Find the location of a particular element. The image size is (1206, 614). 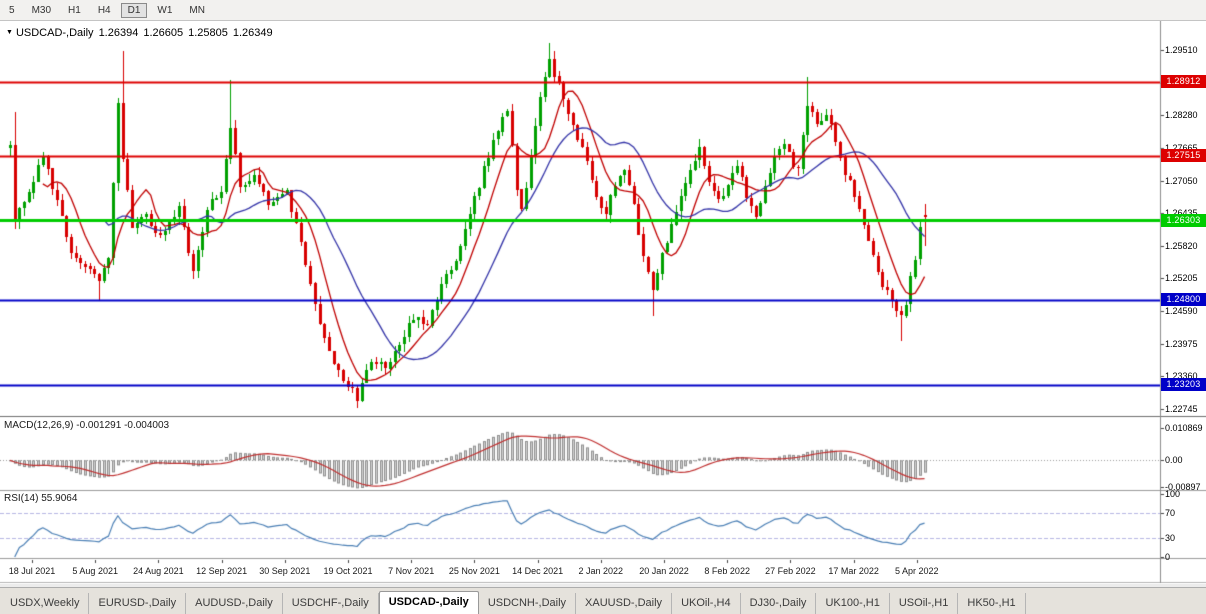

chart-tab-xauusd: XAUUSD-,Daily is located at coordinates (624, 603).